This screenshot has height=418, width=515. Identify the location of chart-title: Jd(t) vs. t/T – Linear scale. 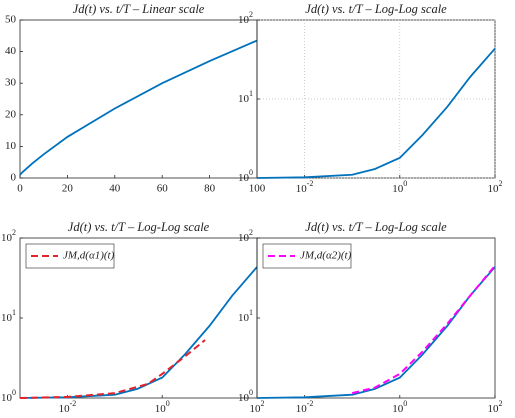
(139, 9).